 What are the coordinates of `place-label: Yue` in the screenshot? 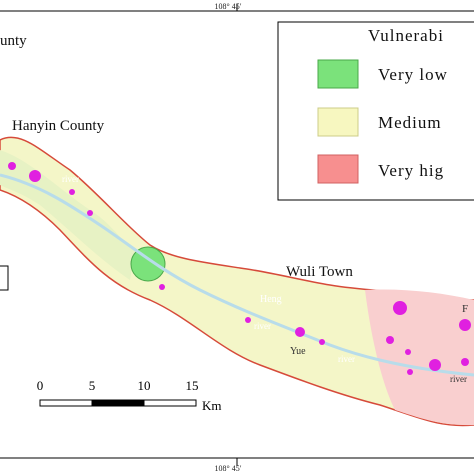 It's located at (298, 351).